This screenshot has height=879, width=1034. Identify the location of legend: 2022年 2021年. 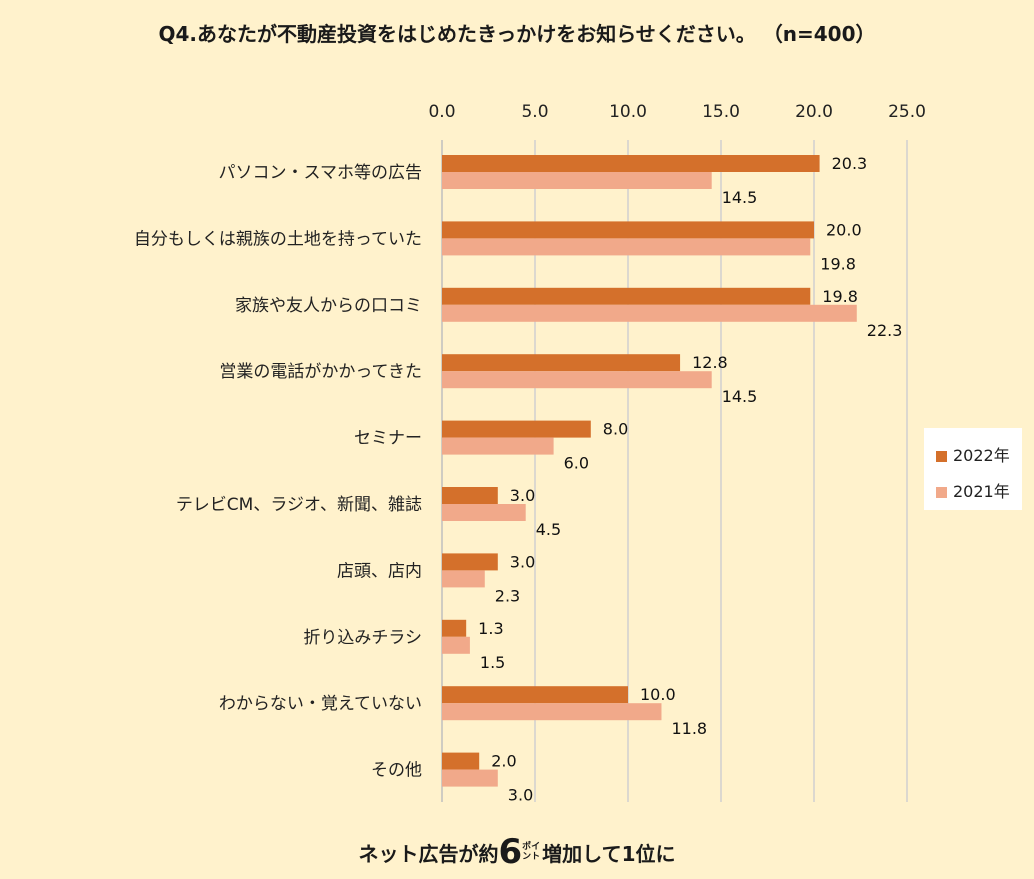
(973, 469).